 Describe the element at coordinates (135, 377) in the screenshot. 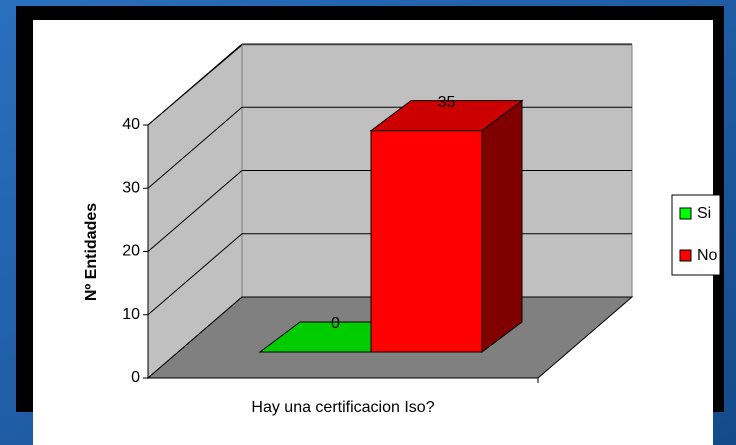

I see `y-tick-label: 0` at that location.